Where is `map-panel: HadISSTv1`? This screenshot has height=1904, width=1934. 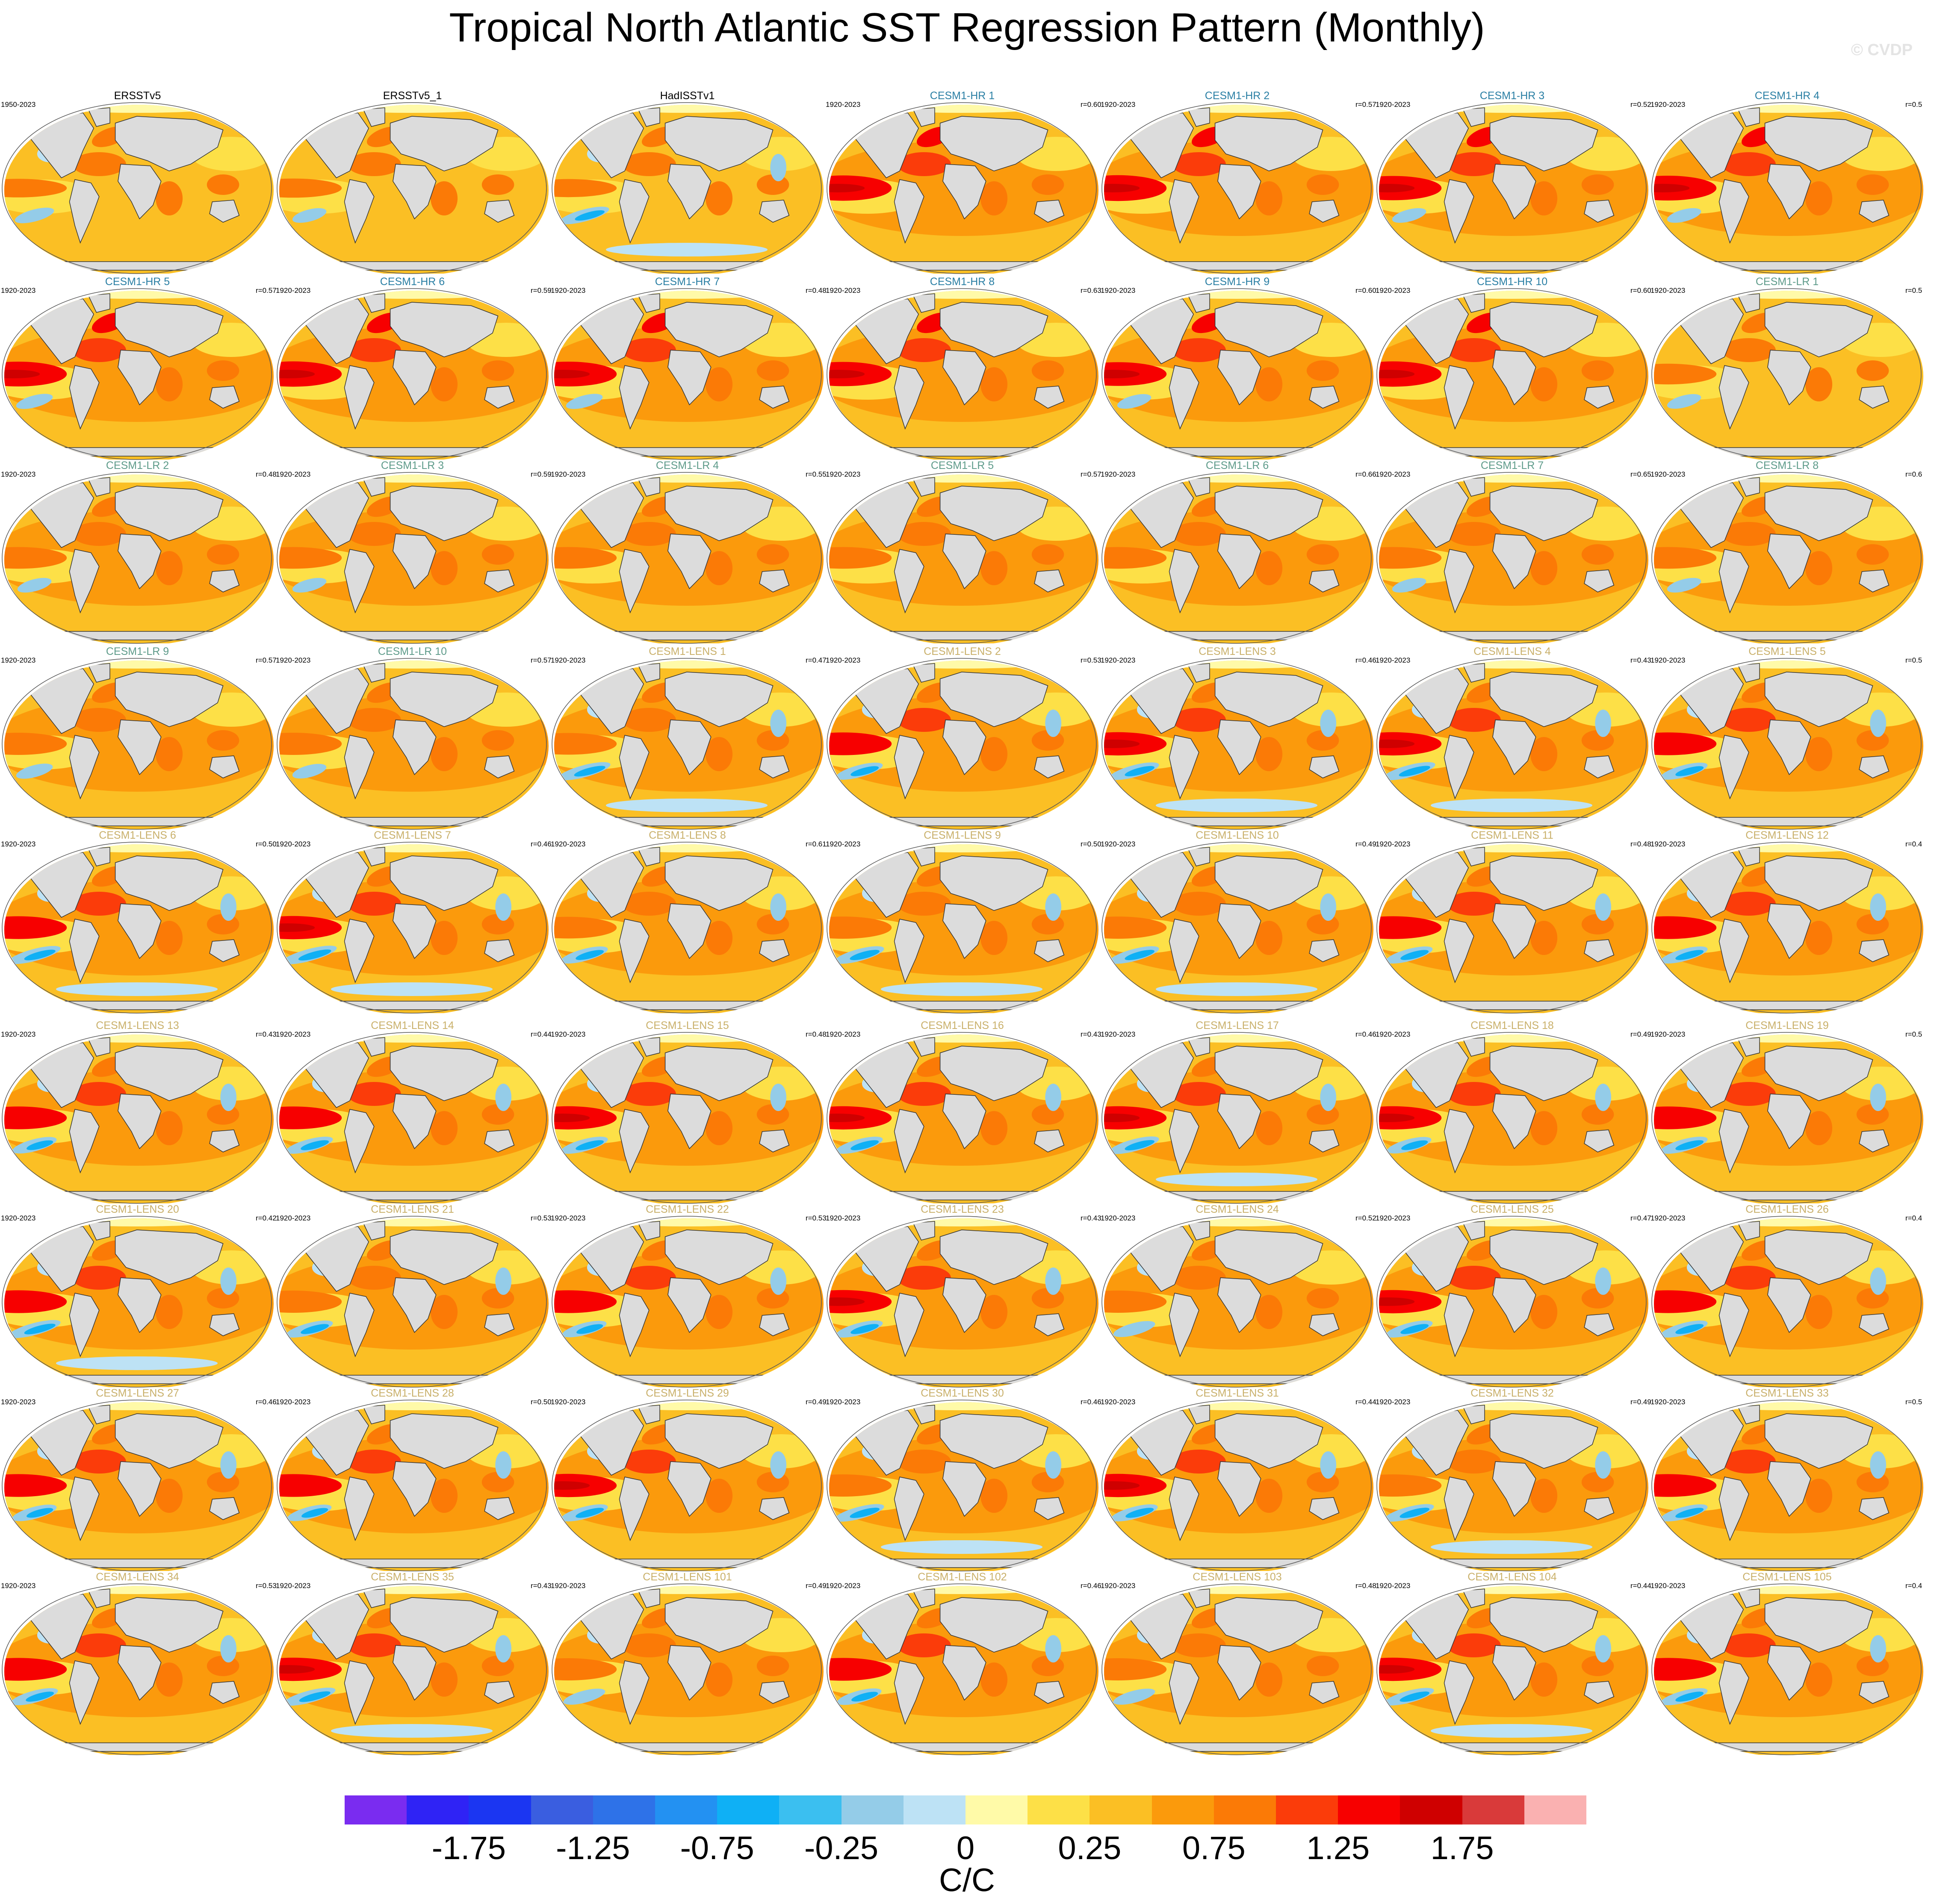
map-panel: HadISSTv1 is located at coordinates (687, 181).